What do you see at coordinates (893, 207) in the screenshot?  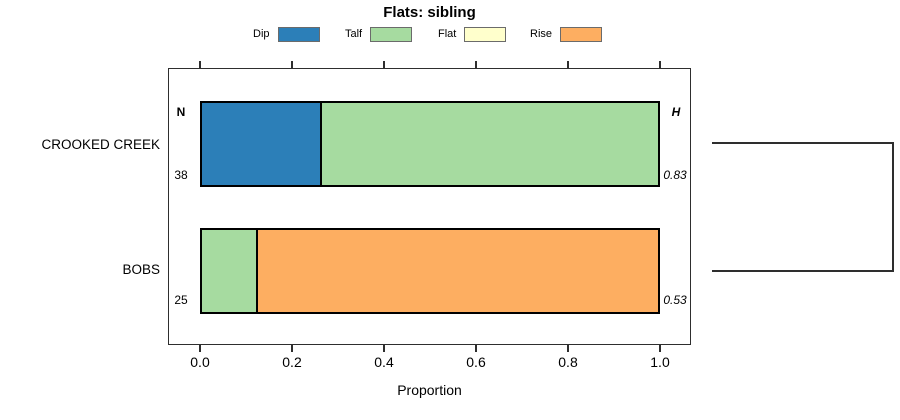 I see `cluster-bracket-join-line` at bounding box center [893, 207].